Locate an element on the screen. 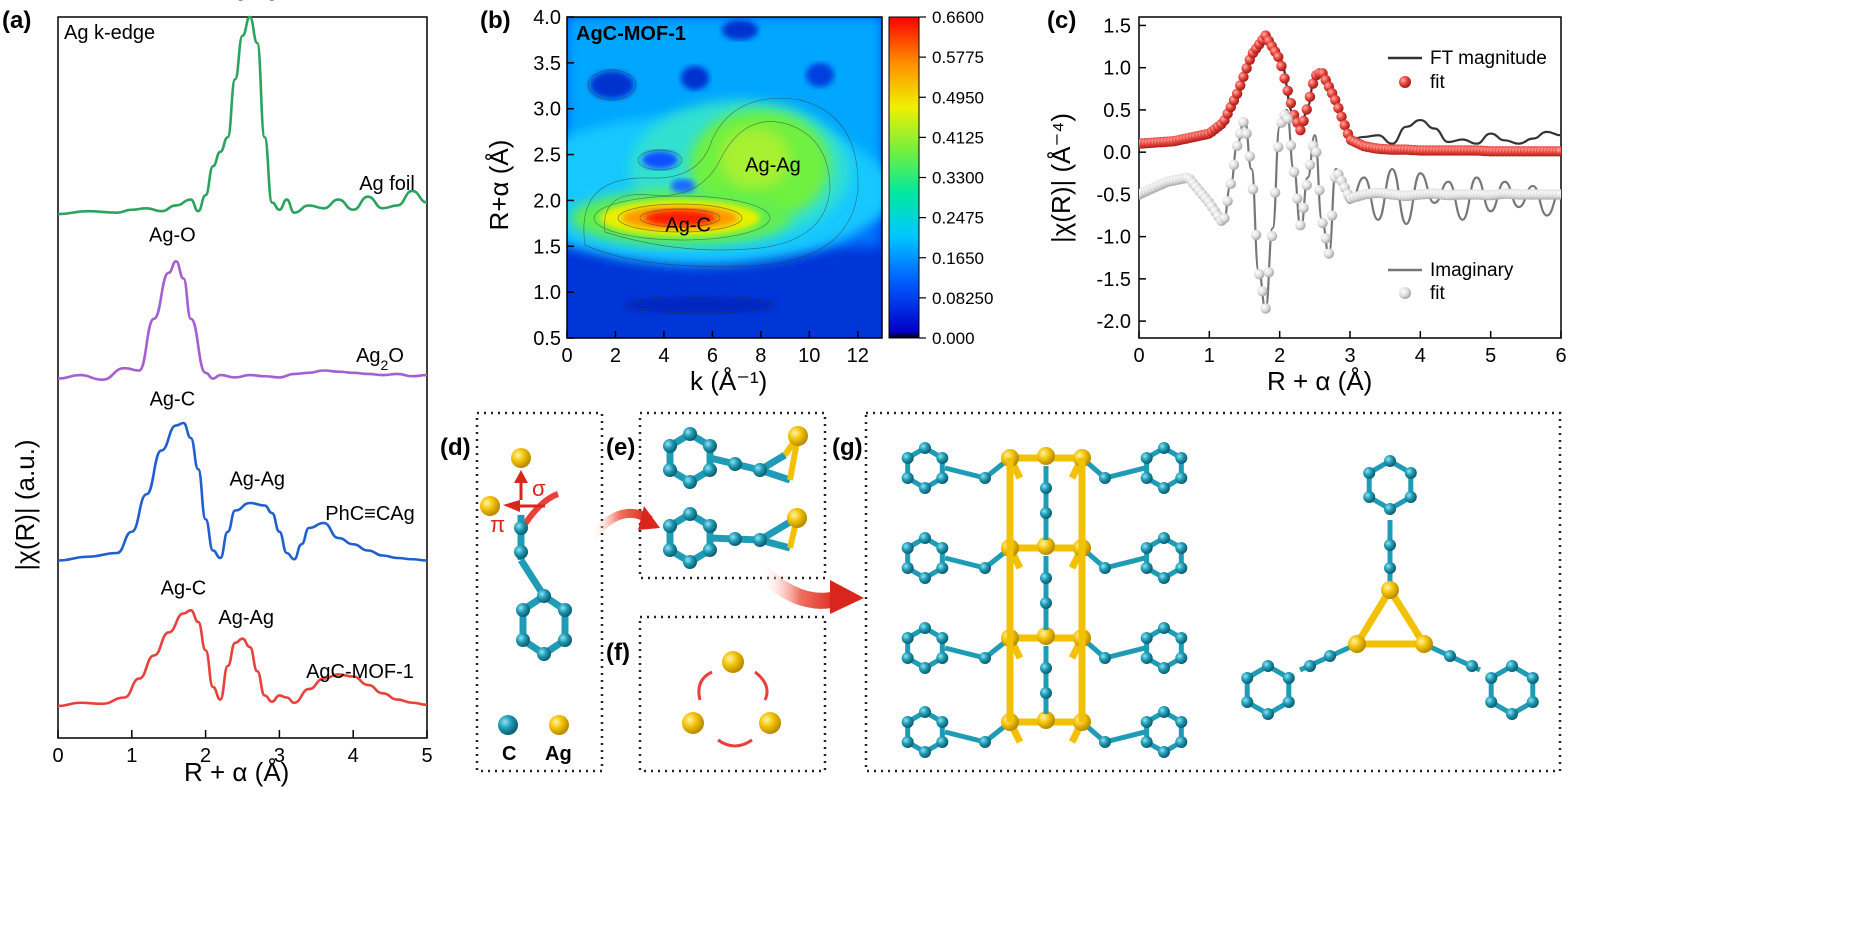 This screenshot has height=928, width=1851. legend-entry: fit is located at coordinates (1438, 82).